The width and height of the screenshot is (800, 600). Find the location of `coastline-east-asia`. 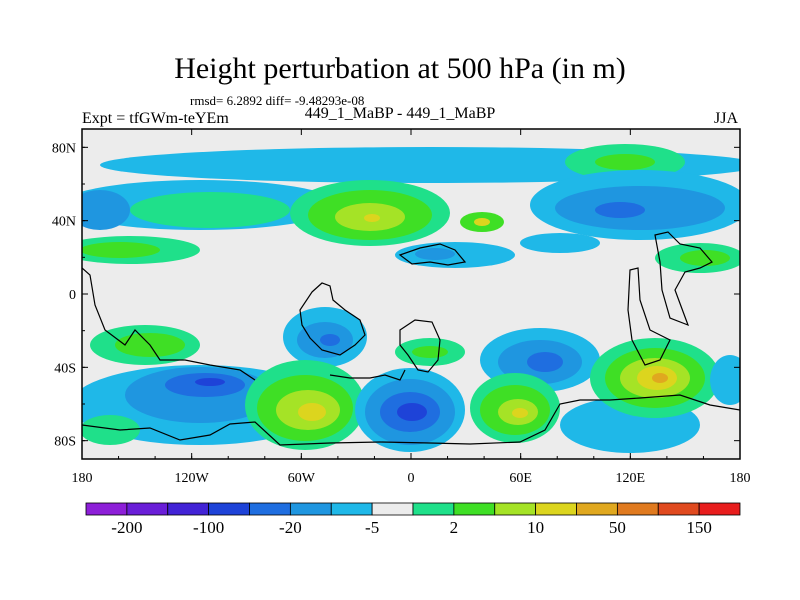

coastline-east-asia is located at coordinates (683, 279).